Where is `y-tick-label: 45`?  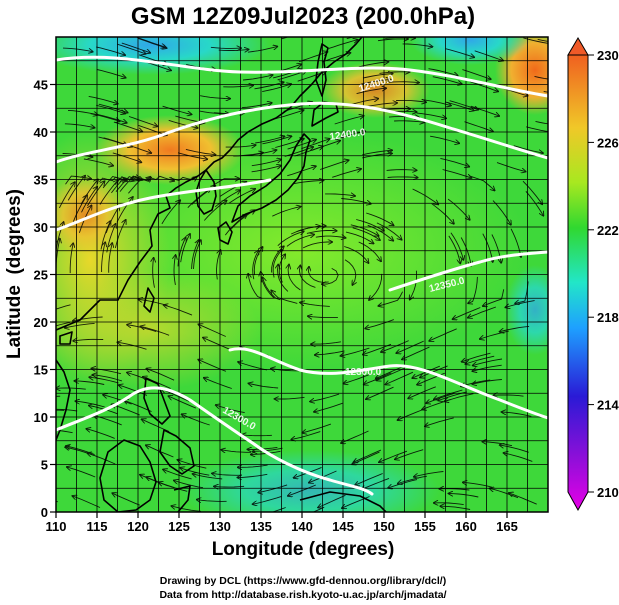 y-tick-label: 45 is located at coordinates (41, 85).